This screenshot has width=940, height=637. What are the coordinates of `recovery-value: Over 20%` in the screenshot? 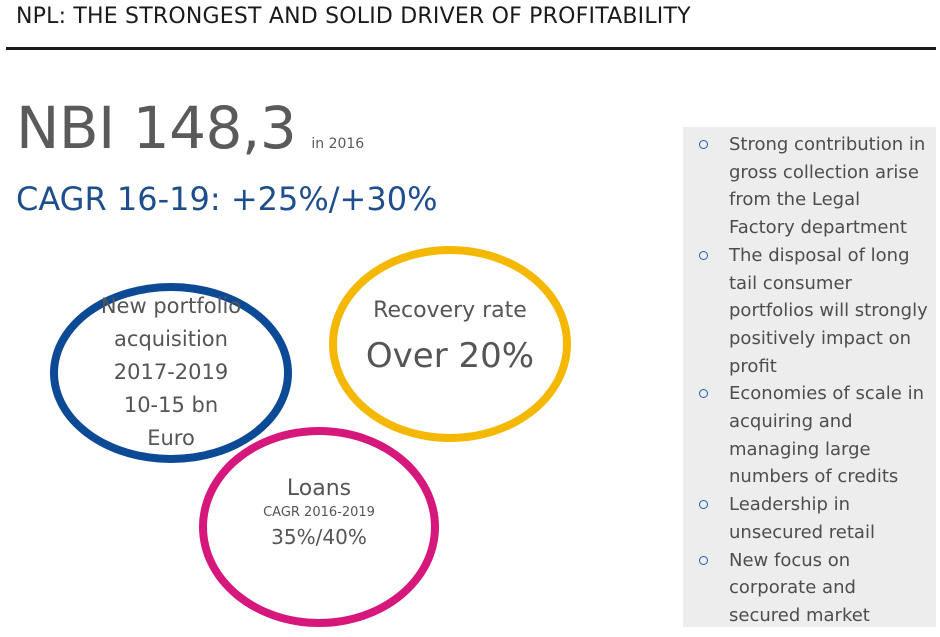 It's located at (450, 356).